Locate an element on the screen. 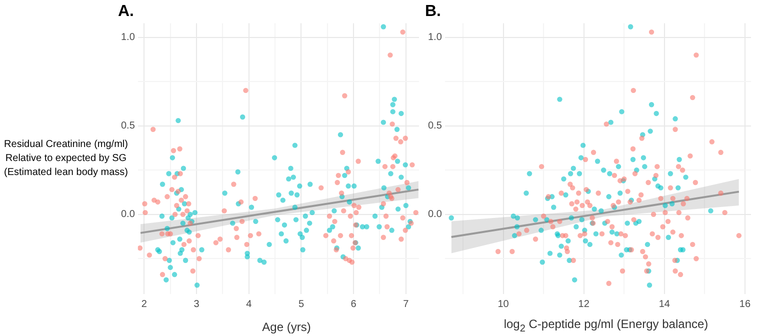  x-tick-label: 7 is located at coordinates (406, 304).